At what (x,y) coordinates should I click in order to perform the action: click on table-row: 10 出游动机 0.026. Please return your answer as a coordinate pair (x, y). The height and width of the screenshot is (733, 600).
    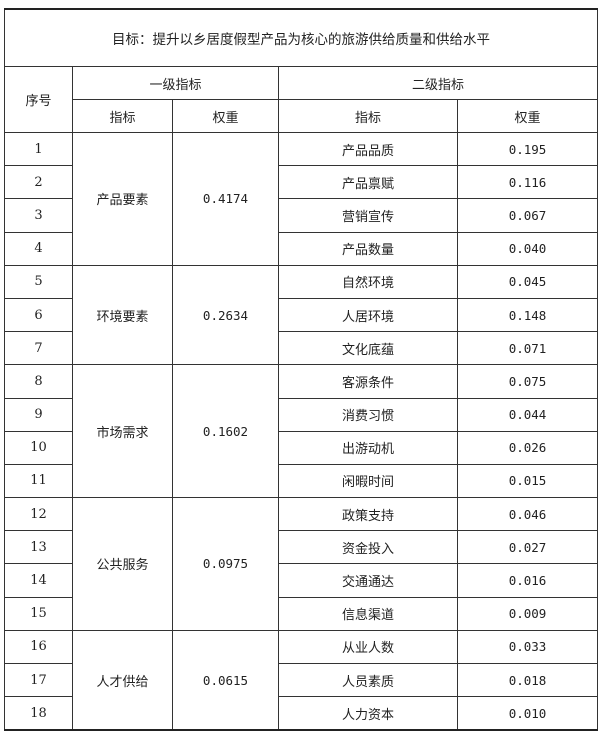
    Looking at the image, I should click on (301, 447).